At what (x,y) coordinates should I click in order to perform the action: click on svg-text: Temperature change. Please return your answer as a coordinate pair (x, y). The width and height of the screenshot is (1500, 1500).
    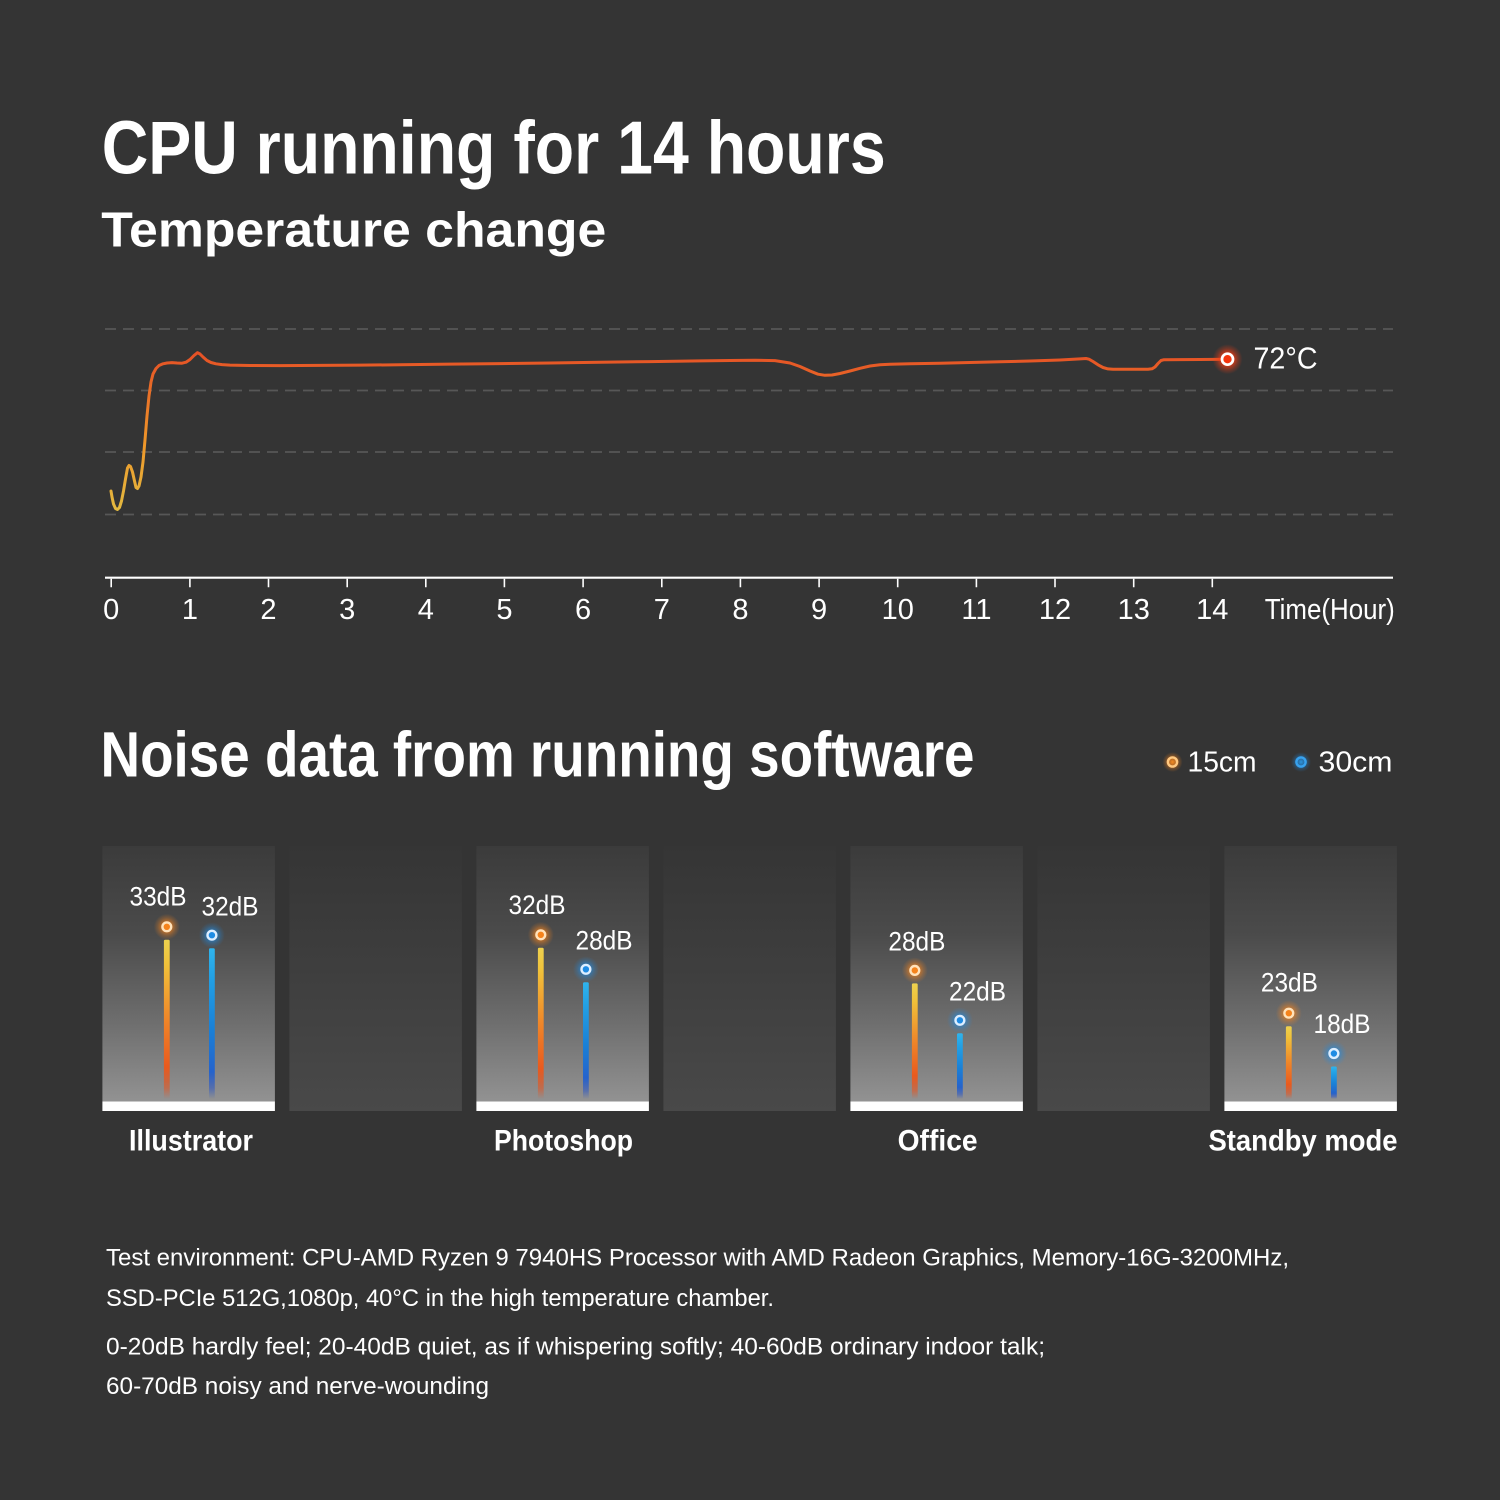
    Looking at the image, I should click on (353, 231).